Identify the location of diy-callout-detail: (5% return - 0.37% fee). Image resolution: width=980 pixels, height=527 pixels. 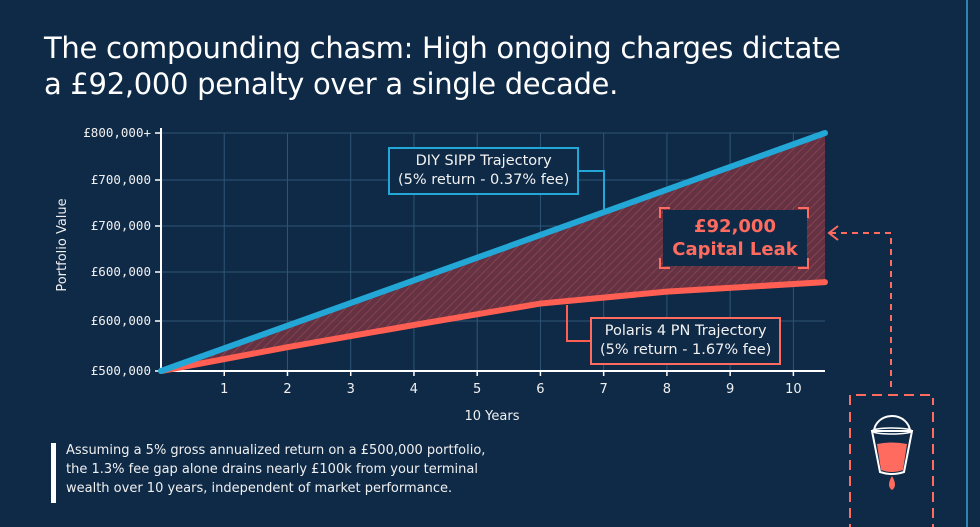
(484, 180).